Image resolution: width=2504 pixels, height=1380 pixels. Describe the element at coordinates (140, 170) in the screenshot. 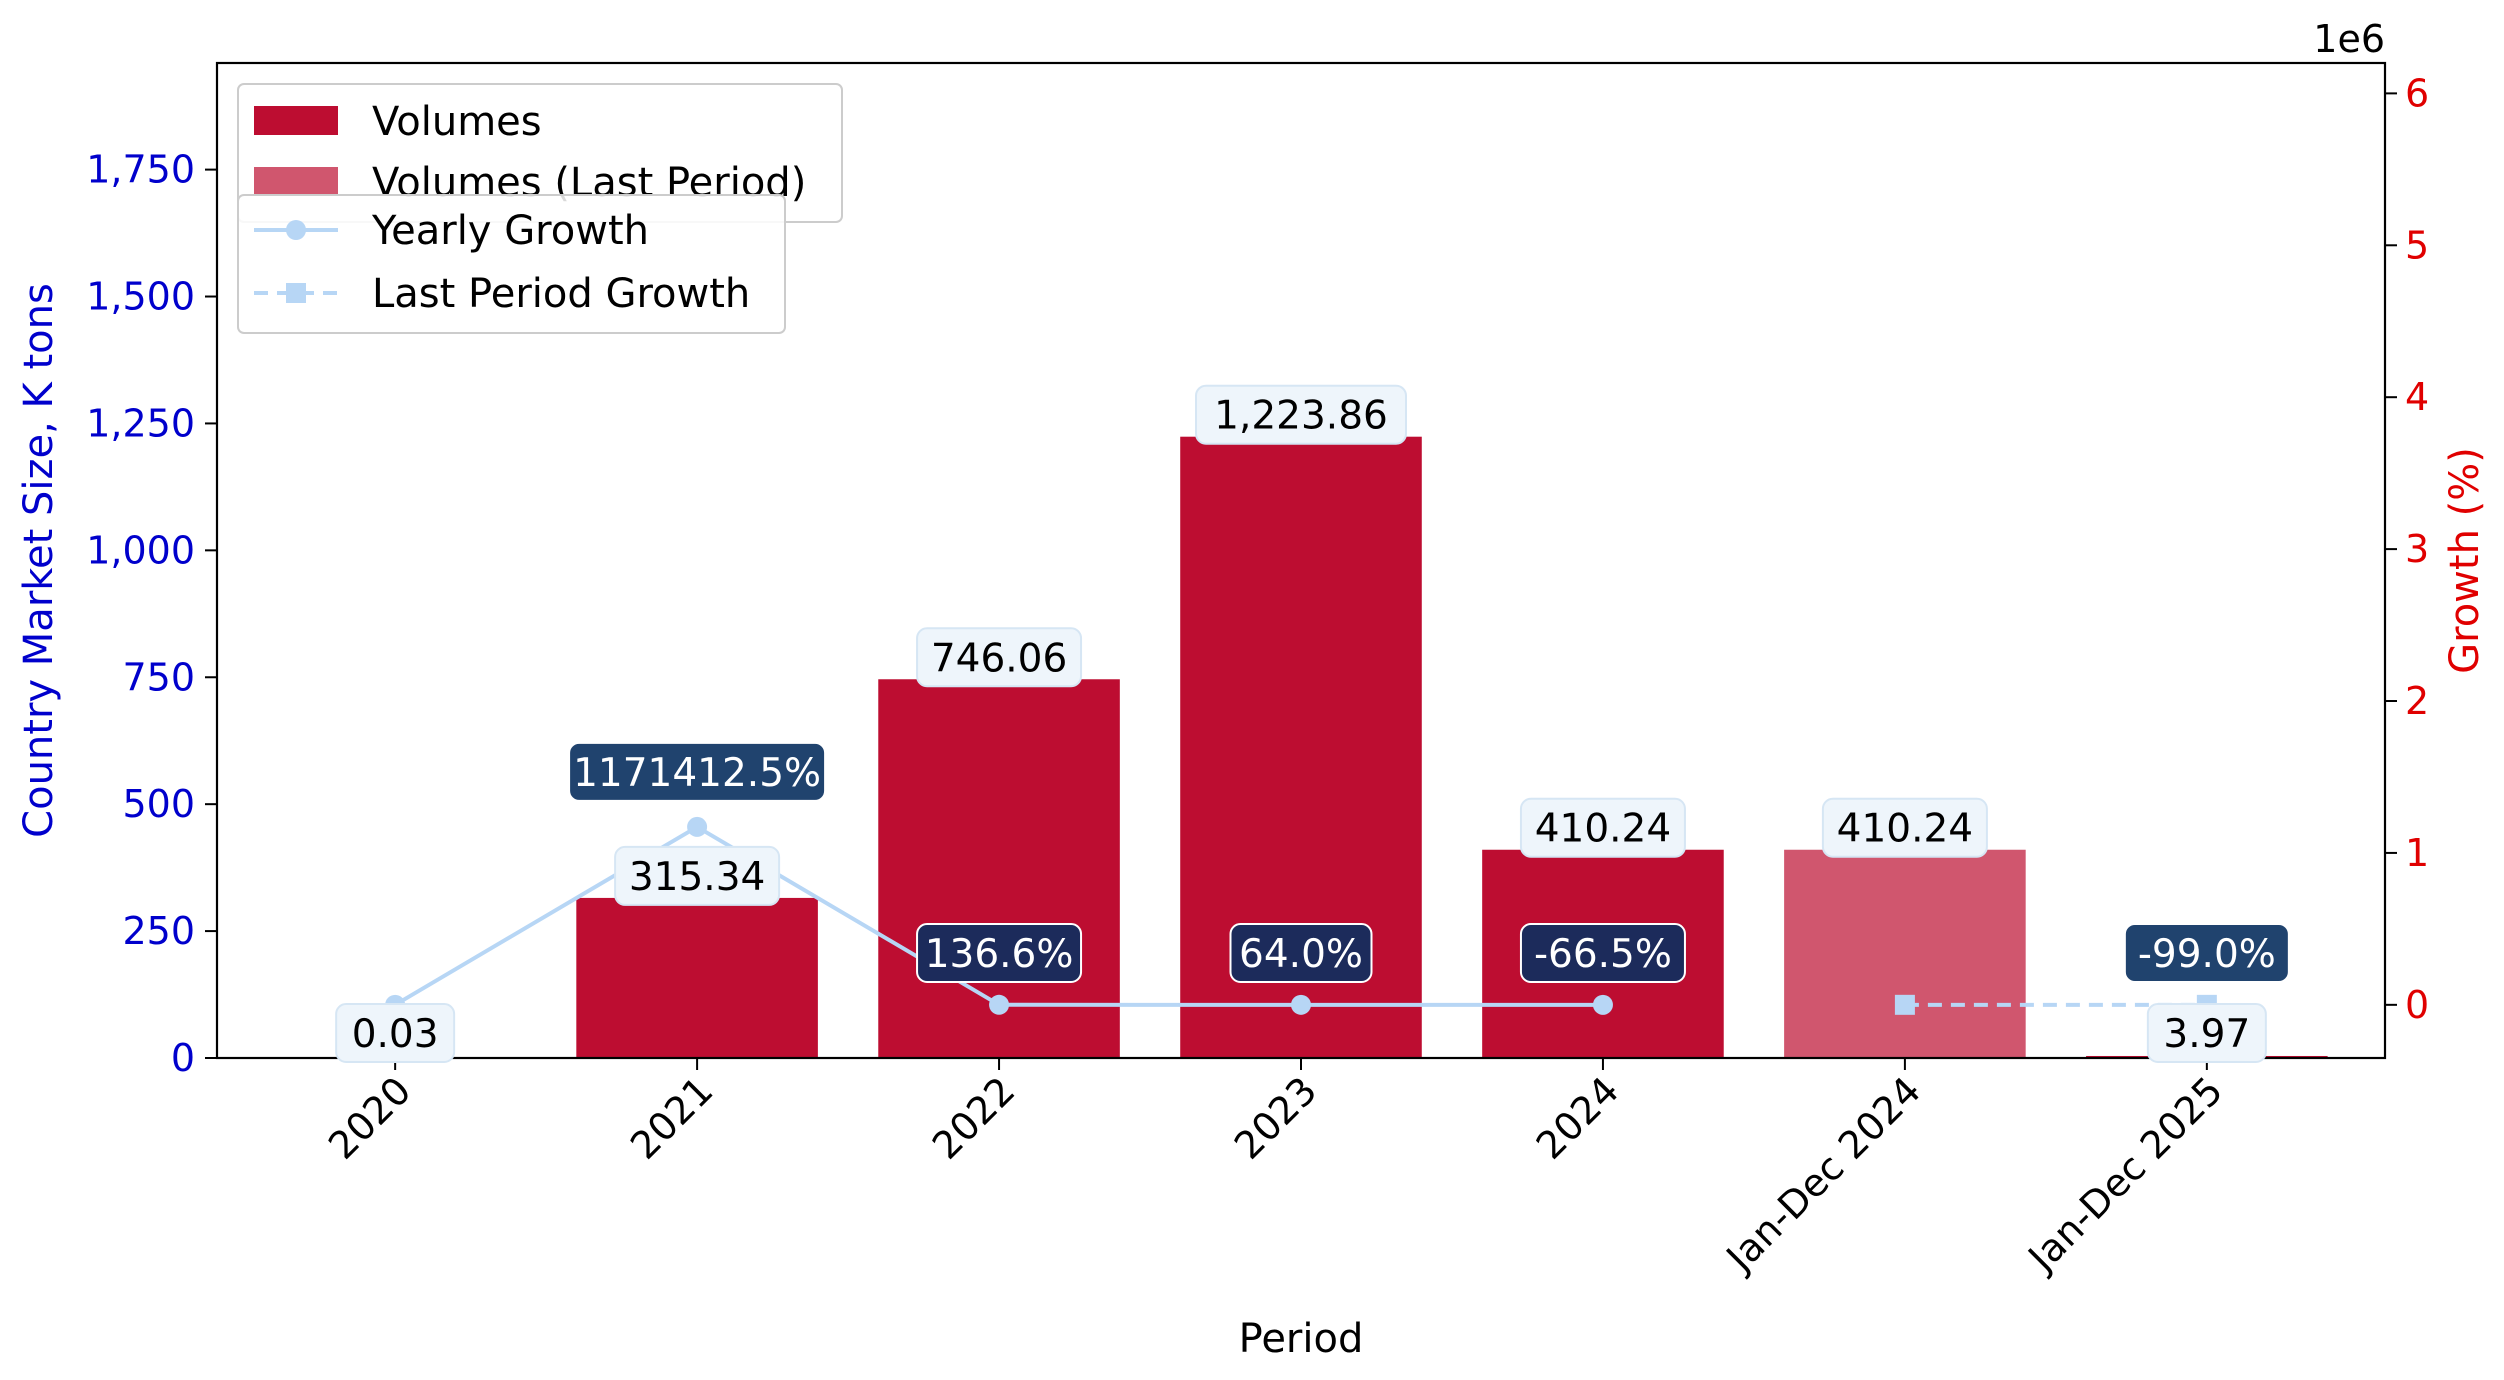

I see `left-axis-tick-label: 1,750` at that location.